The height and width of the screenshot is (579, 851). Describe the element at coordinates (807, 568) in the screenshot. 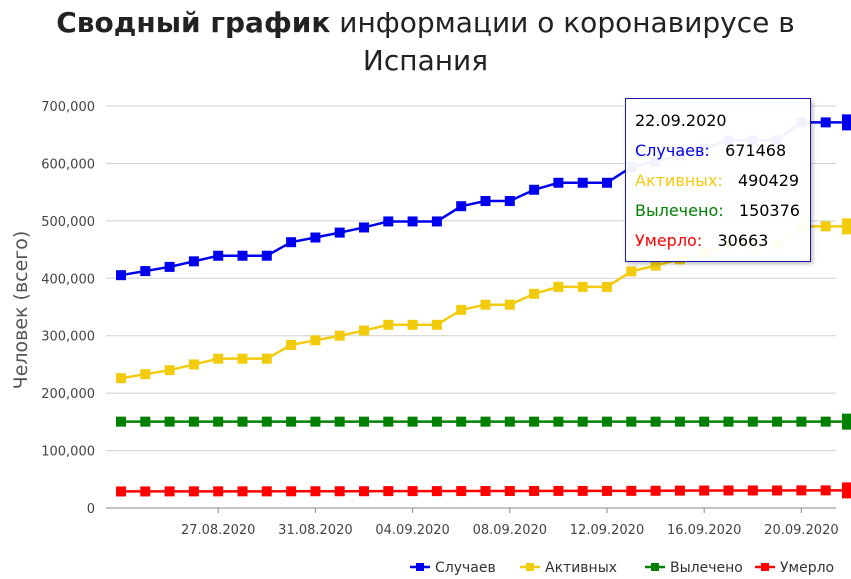

I see `legend-label: Умерло` at that location.